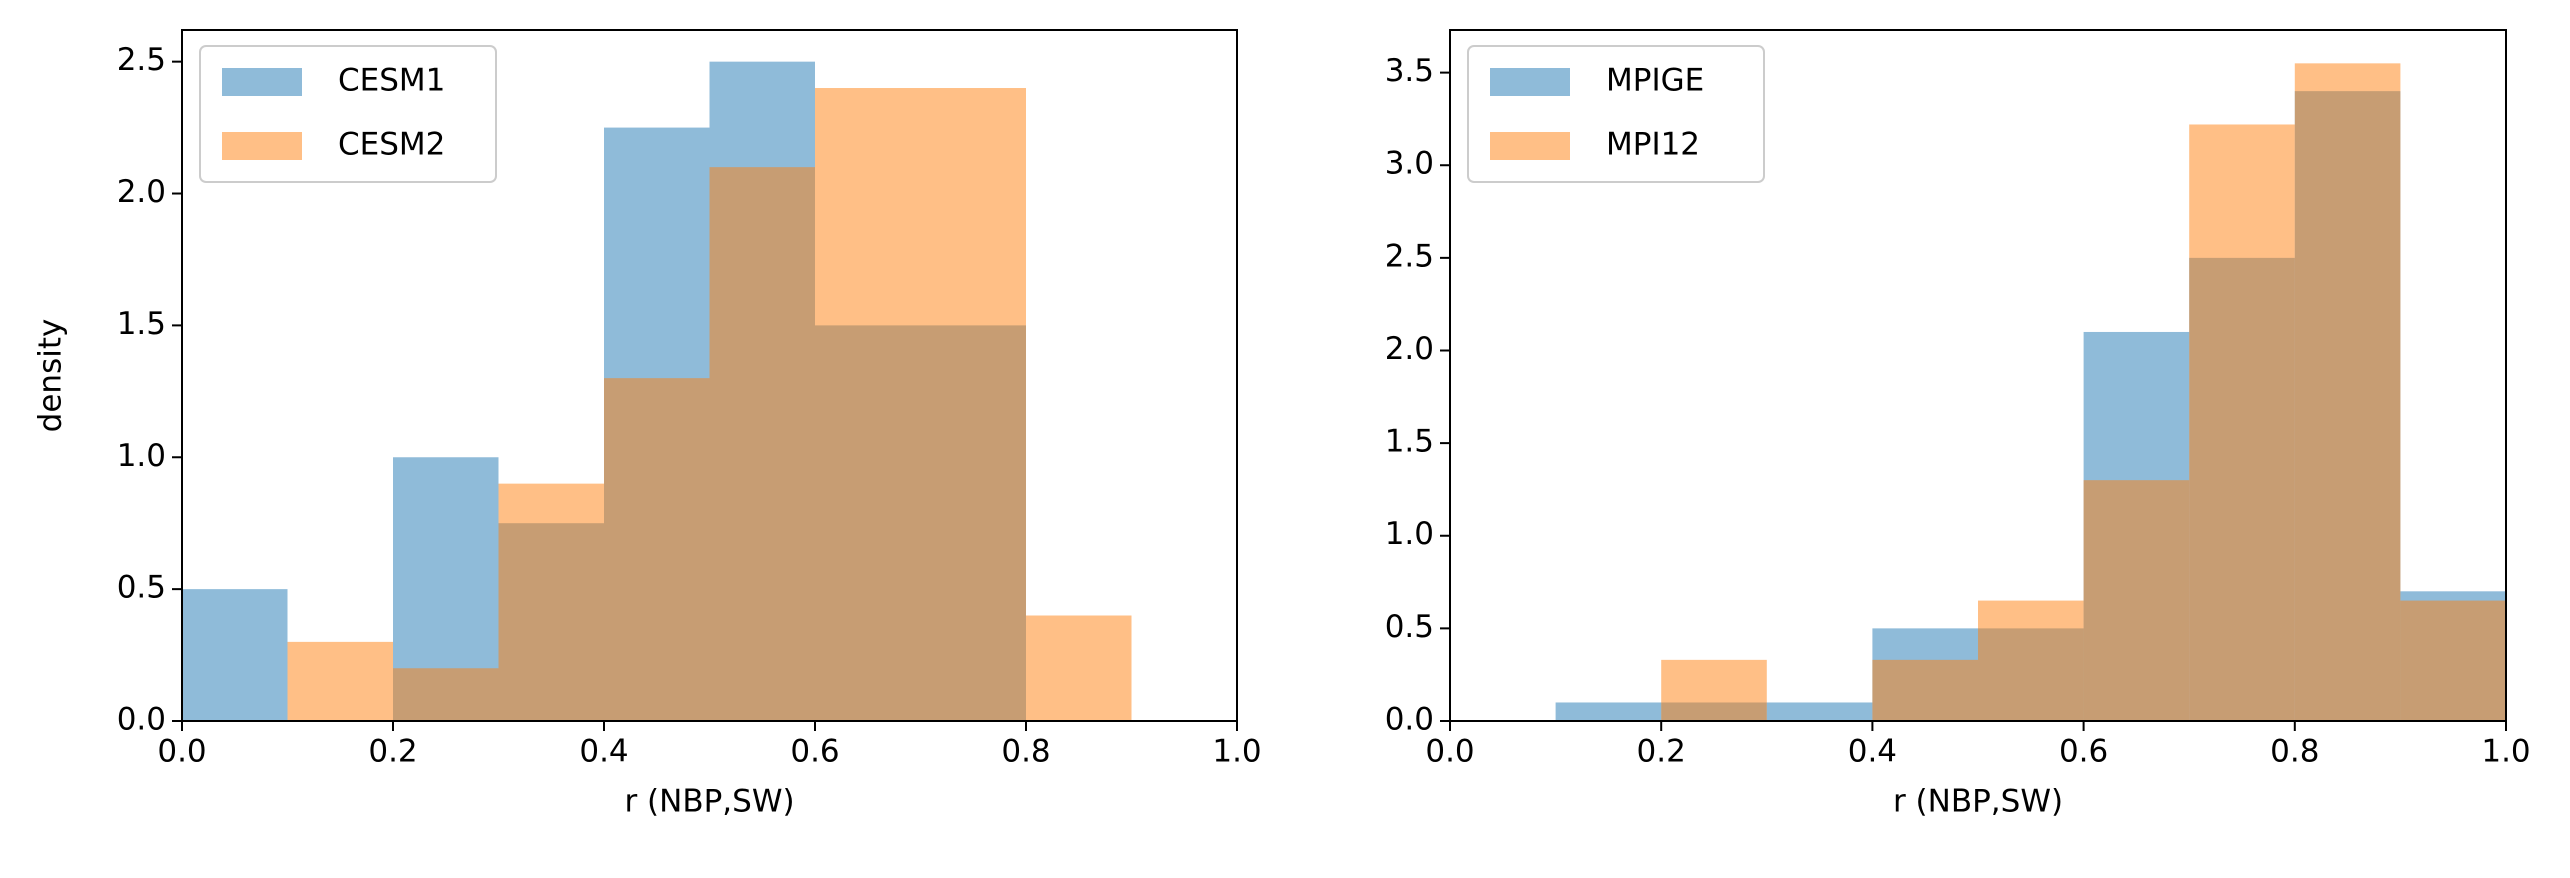  What do you see at coordinates (1655, 81) in the screenshot?
I see `legend-label: MPIGE` at bounding box center [1655, 81].